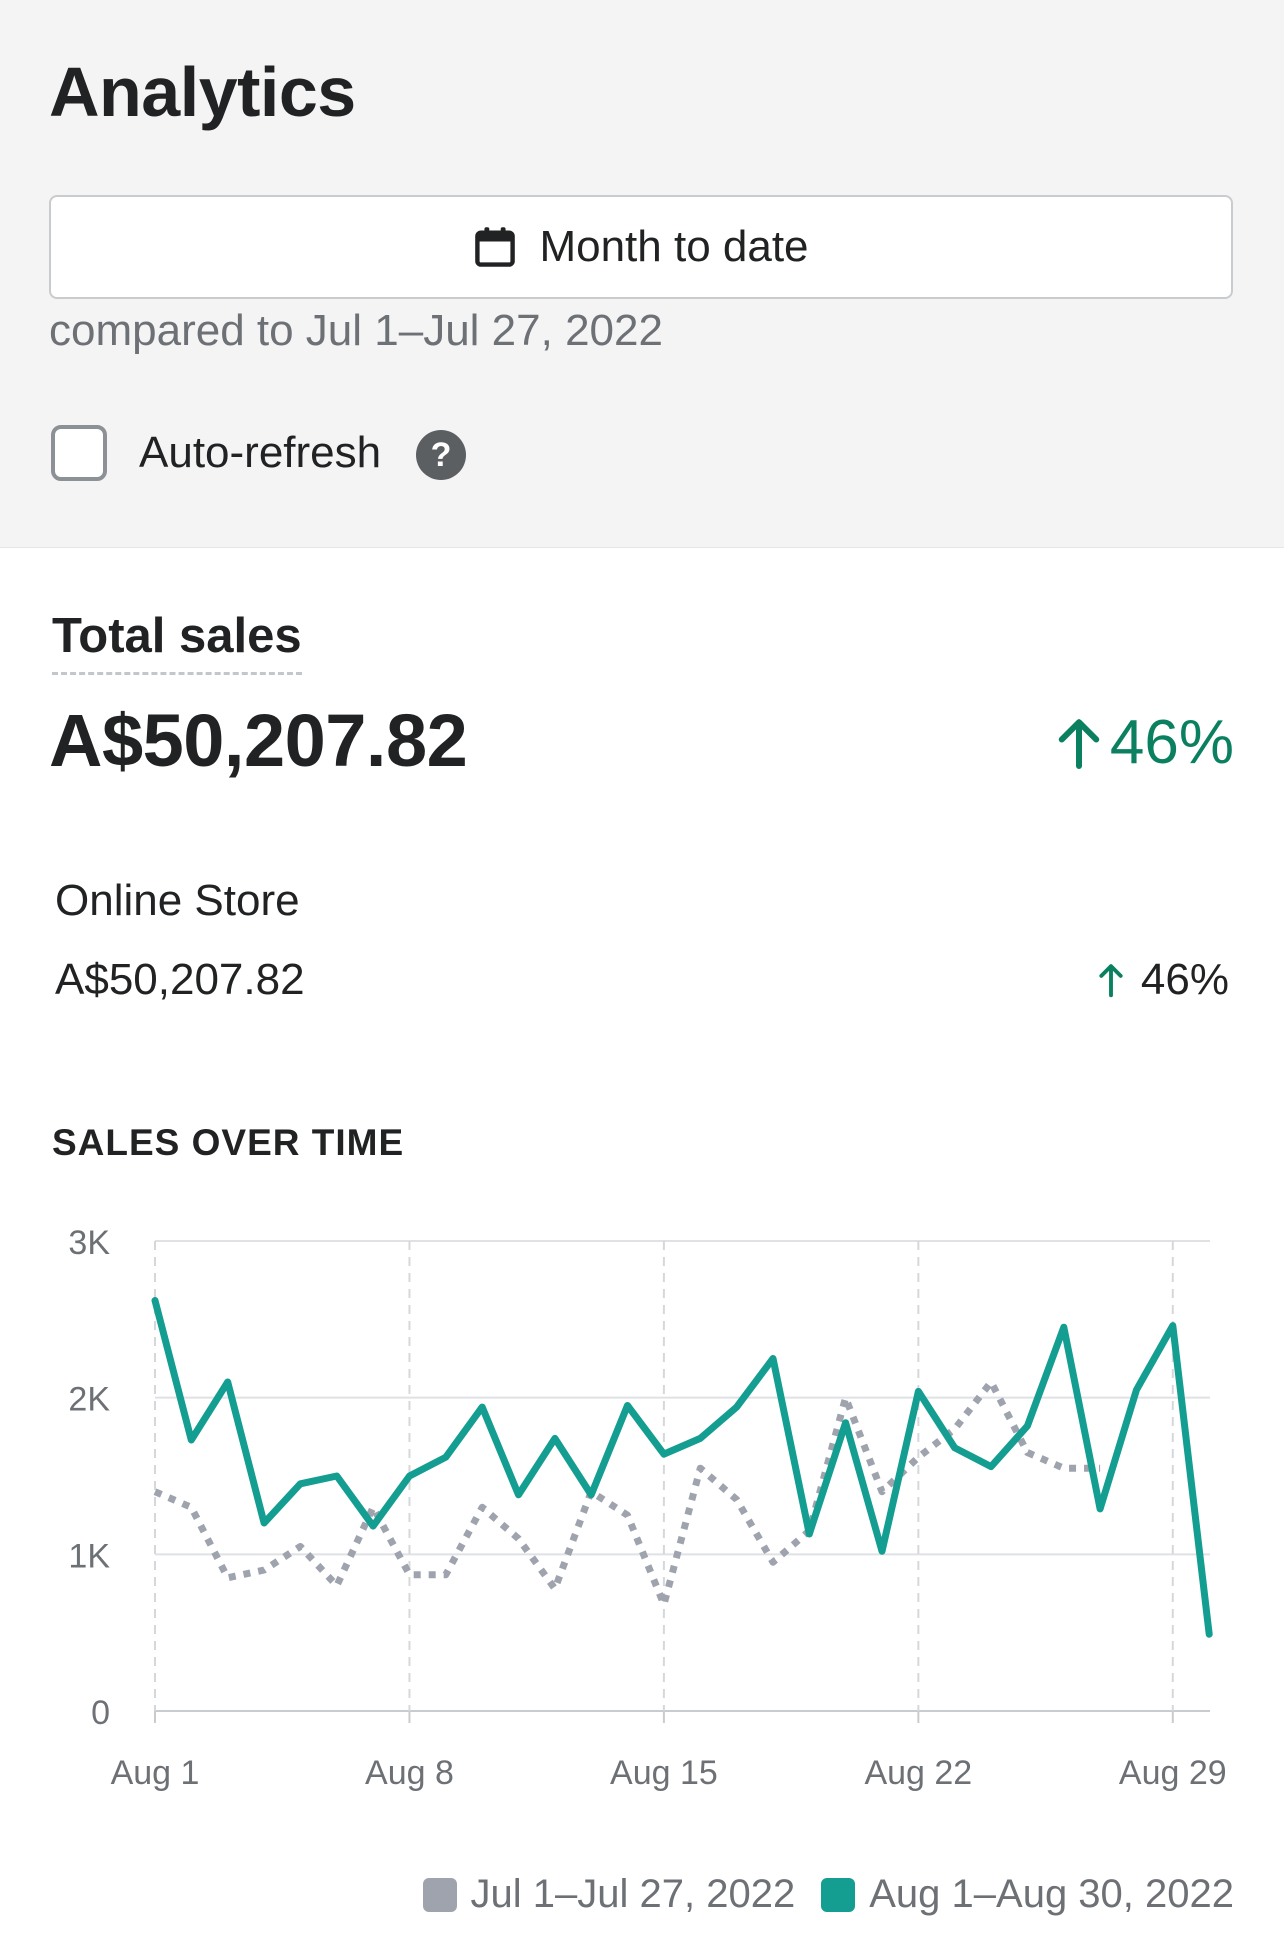 Image resolution: width=1284 pixels, height=1942 pixels. What do you see at coordinates (79, 453) in the screenshot?
I see `auto-refresh-checkbox` at bounding box center [79, 453].